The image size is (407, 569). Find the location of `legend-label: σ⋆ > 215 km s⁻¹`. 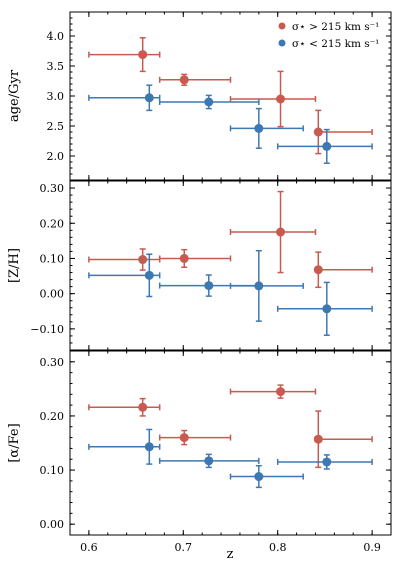

legend-label: σ⋆ > 215 km s⁻¹ is located at coordinates (335, 27).